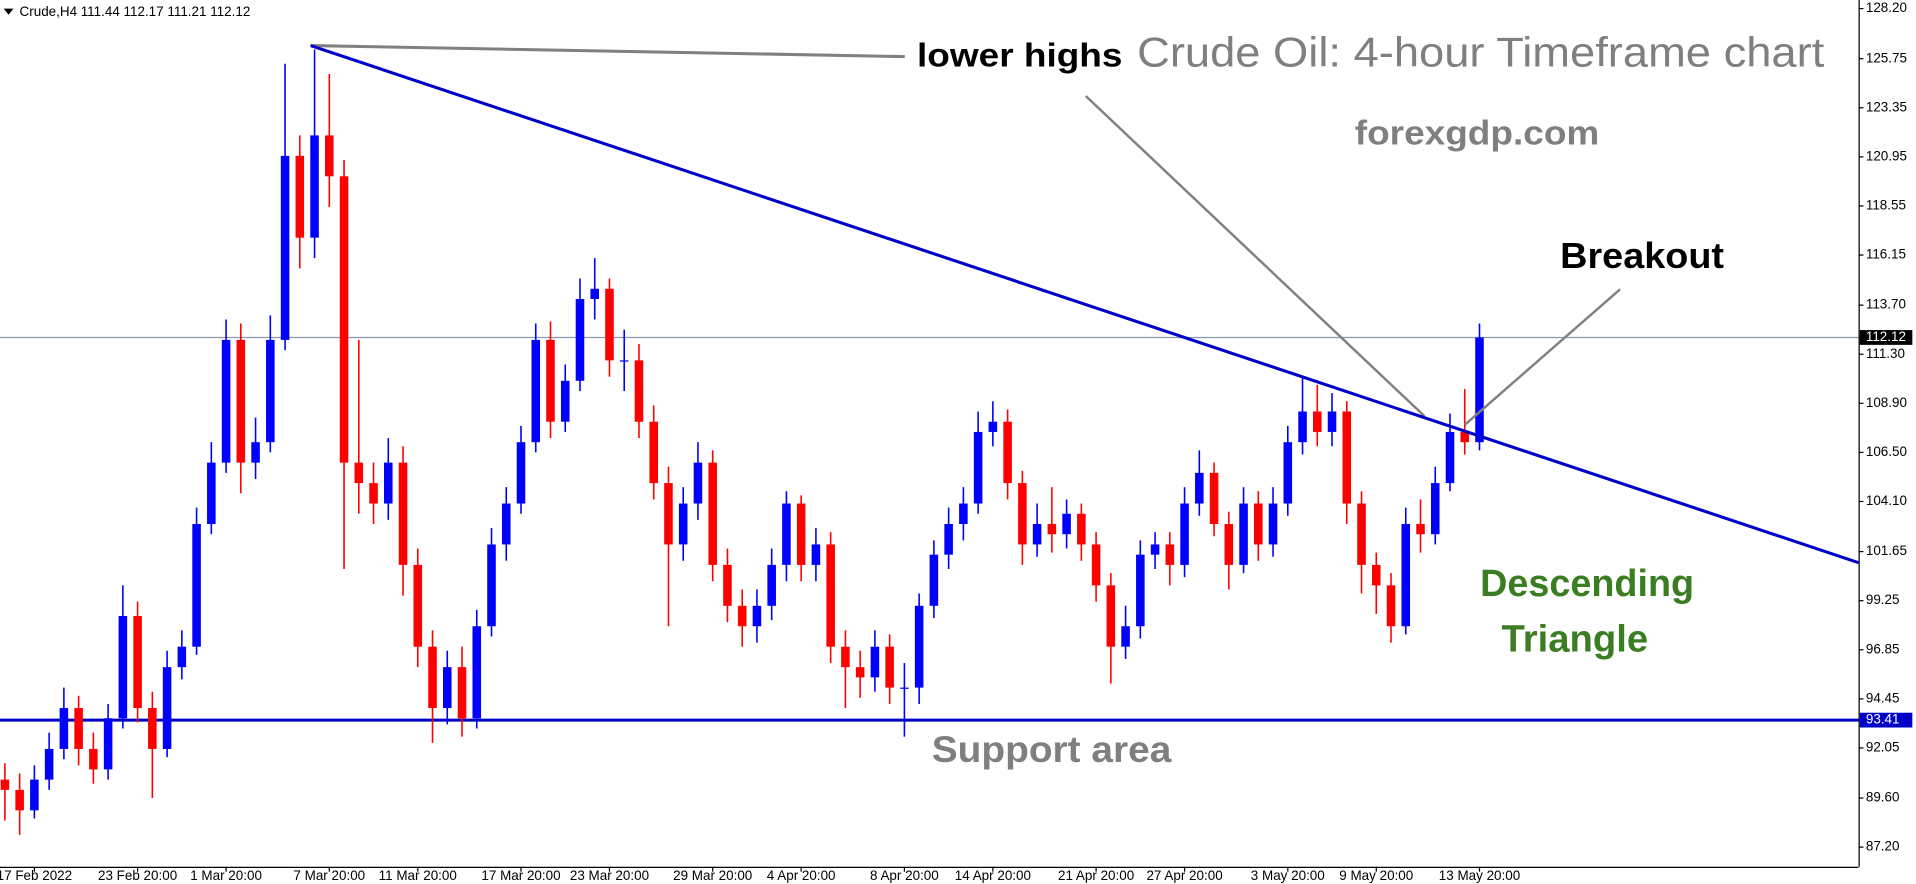 The image size is (1916, 884). Describe the element at coordinates (1883, 648) in the screenshot. I see `y-tick-label: 96.85` at that location.